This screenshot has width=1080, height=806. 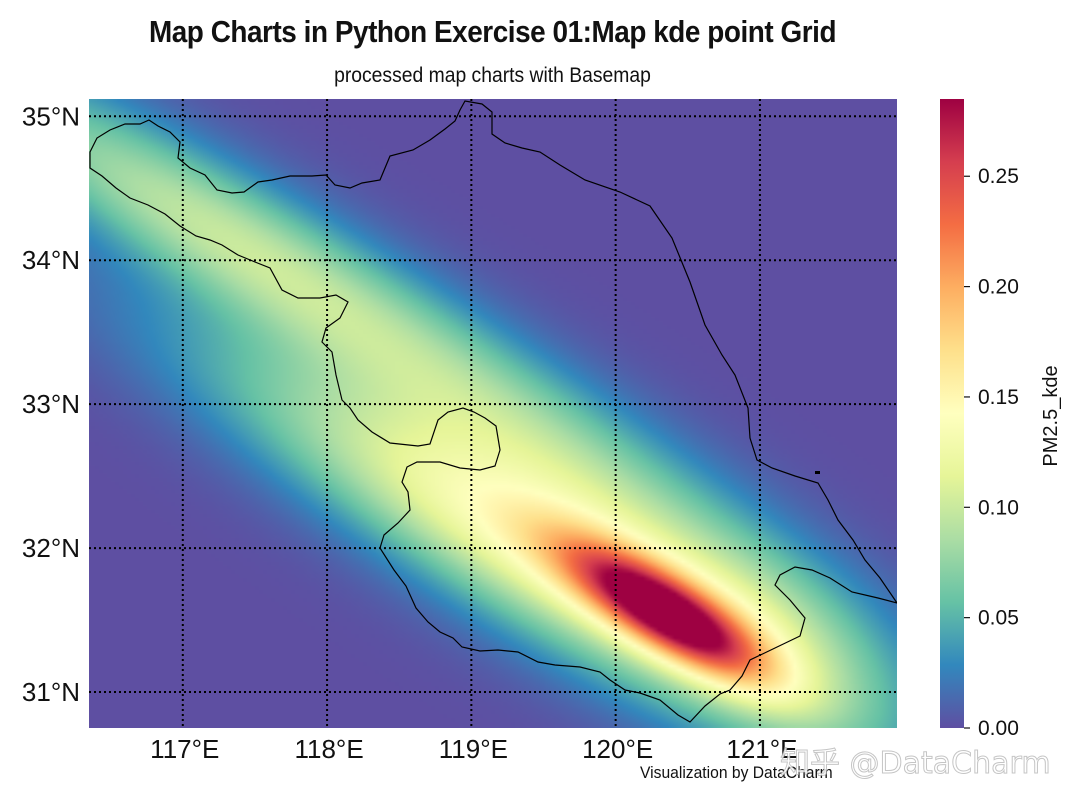 What do you see at coordinates (998, 176) in the screenshot?
I see `colorbar-tick-label: 0.25` at bounding box center [998, 176].